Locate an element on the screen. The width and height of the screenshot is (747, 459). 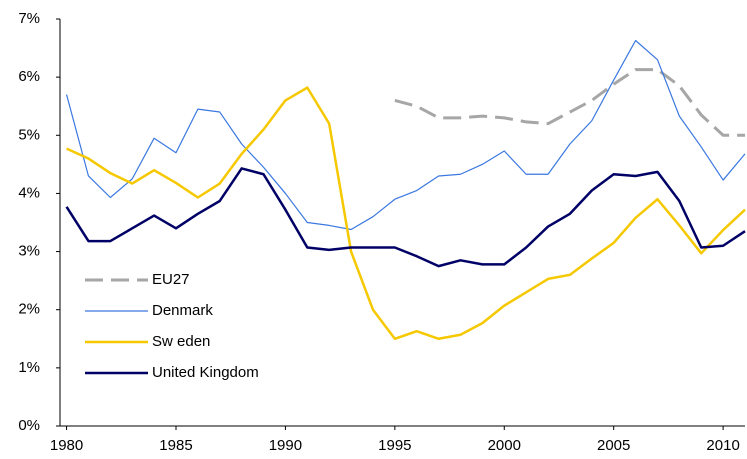
x-tick-label: 1990 is located at coordinates (285, 445).